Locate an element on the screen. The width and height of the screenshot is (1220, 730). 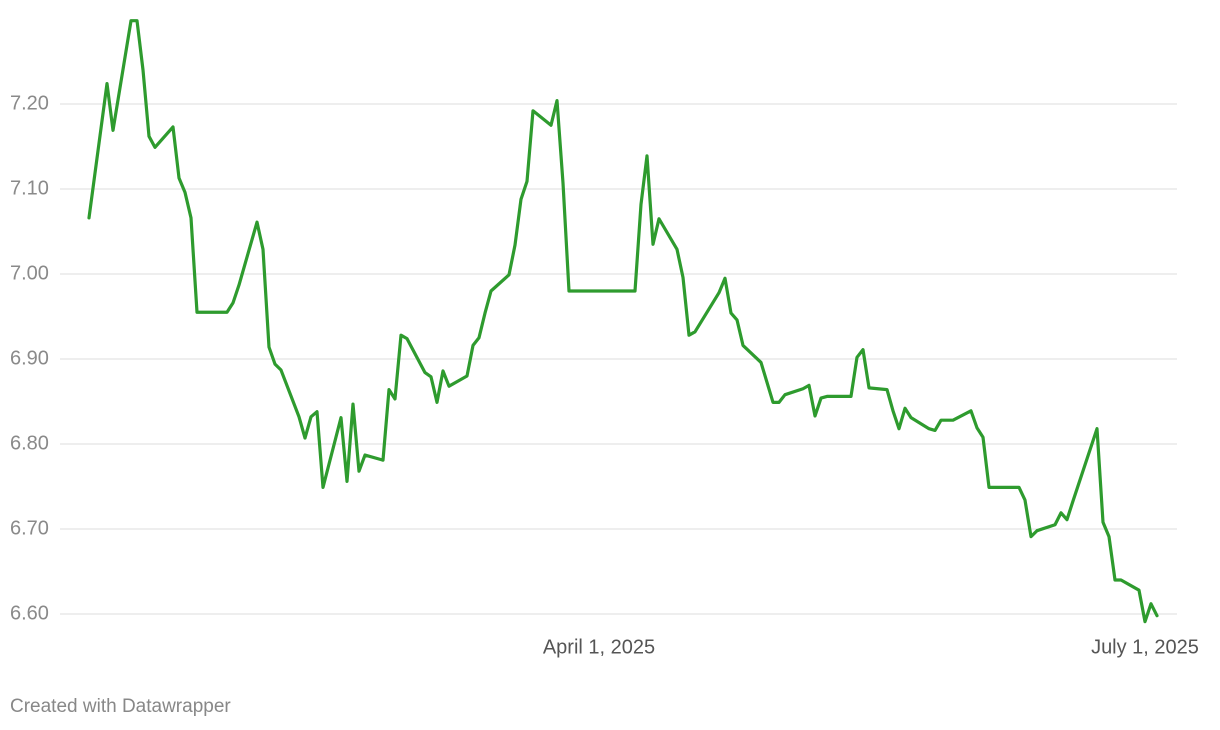
footer: Created with Datawrapper is located at coordinates (120, 706).